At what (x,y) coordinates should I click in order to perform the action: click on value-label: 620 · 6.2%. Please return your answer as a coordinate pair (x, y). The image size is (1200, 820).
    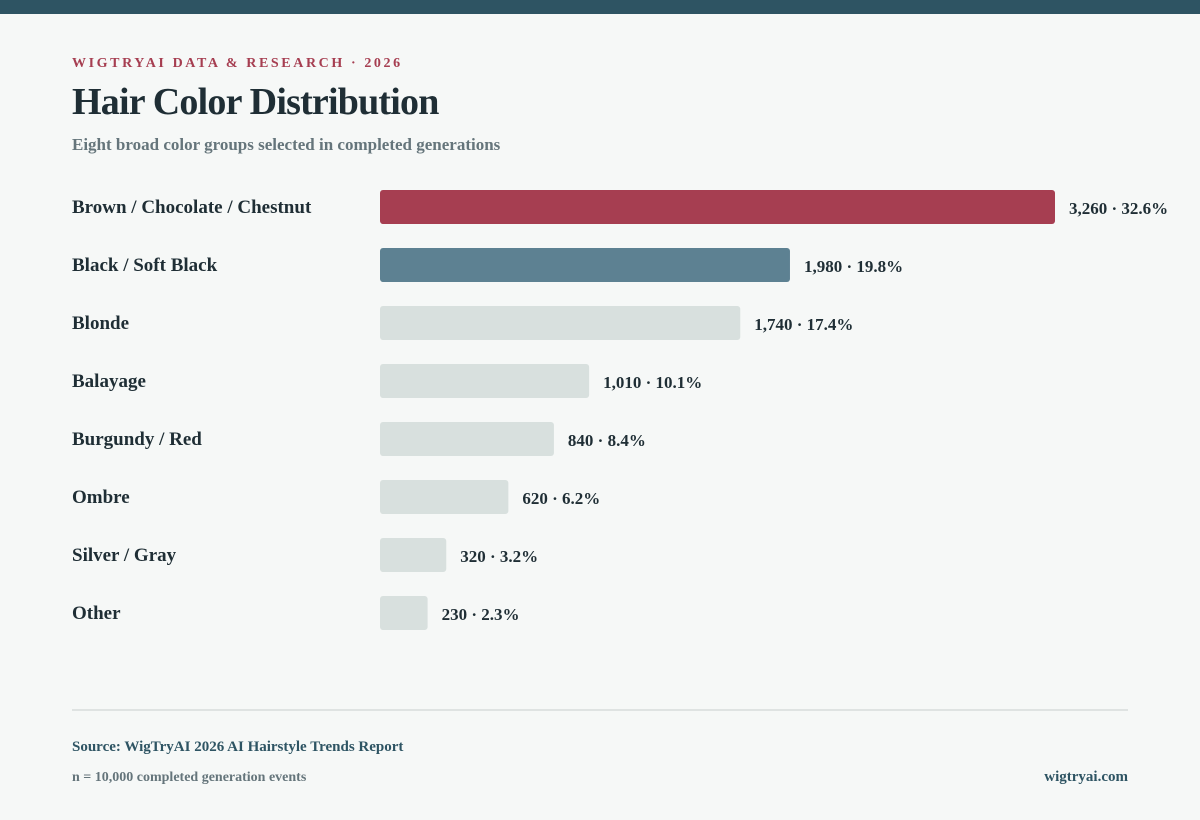
    Looking at the image, I should click on (561, 498).